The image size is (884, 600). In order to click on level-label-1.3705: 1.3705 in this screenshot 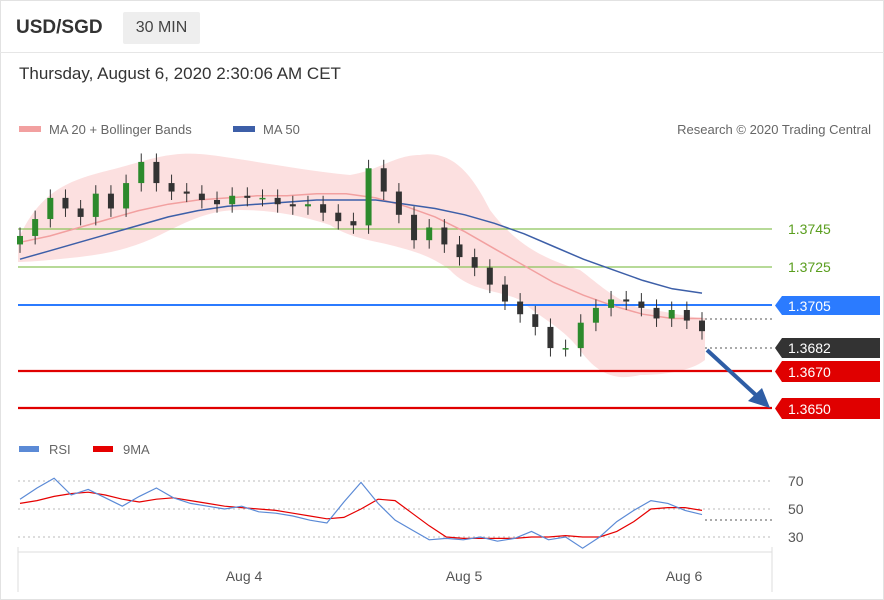, I will do `click(809, 306)`.